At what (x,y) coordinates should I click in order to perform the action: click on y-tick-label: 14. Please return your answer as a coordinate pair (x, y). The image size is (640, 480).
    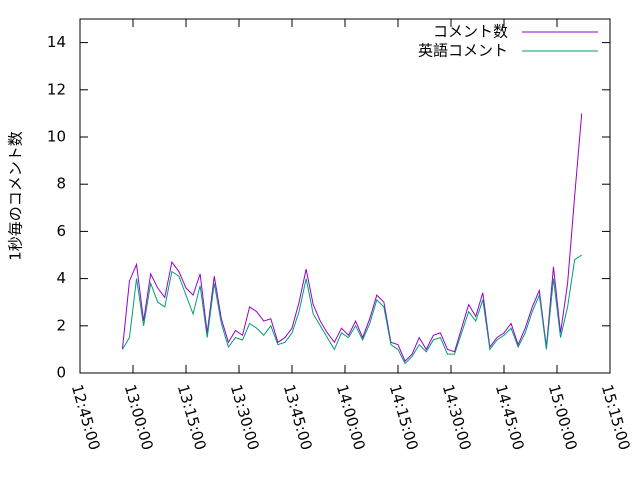
    Looking at the image, I should click on (56, 42).